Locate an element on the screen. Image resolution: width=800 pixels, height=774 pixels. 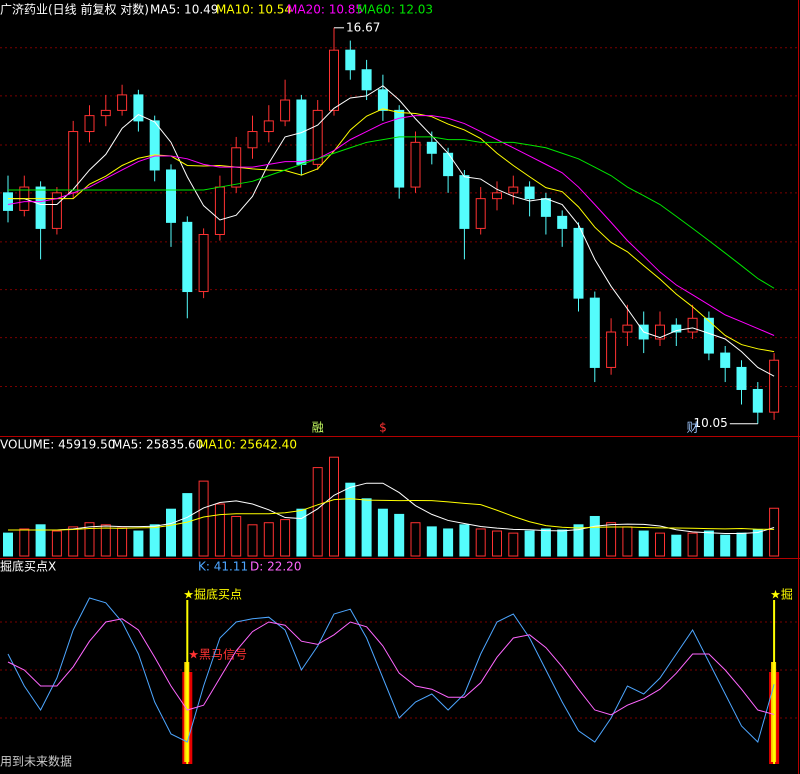
signal-note: ★黑马信号 is located at coordinates (217, 655).